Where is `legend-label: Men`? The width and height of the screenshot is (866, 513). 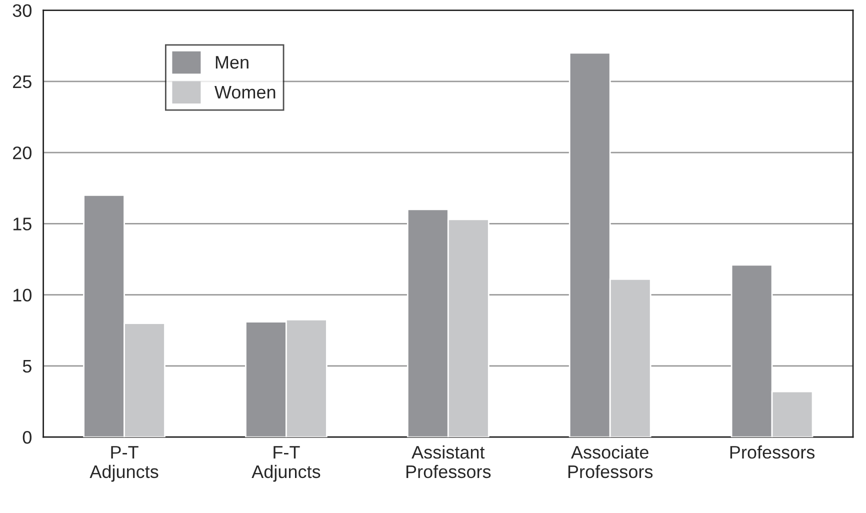
legend-label: Men is located at coordinates (232, 62).